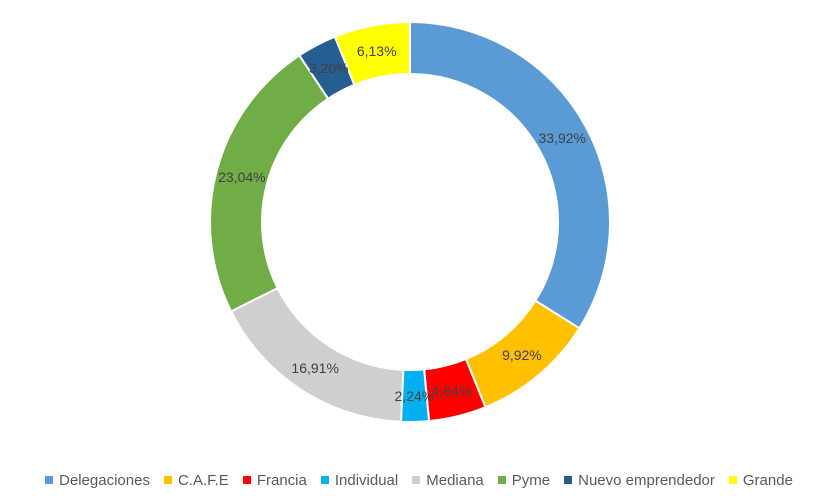 The height and width of the screenshot is (496, 838). I want to click on legend-label: Pyme, so click(531, 480).